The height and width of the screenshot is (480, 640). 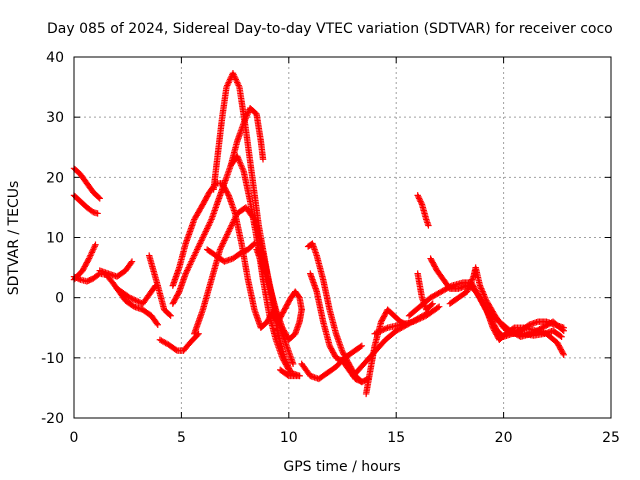 What do you see at coordinates (86, 183) in the screenshot?
I see `series-track-a` at bounding box center [86, 183].